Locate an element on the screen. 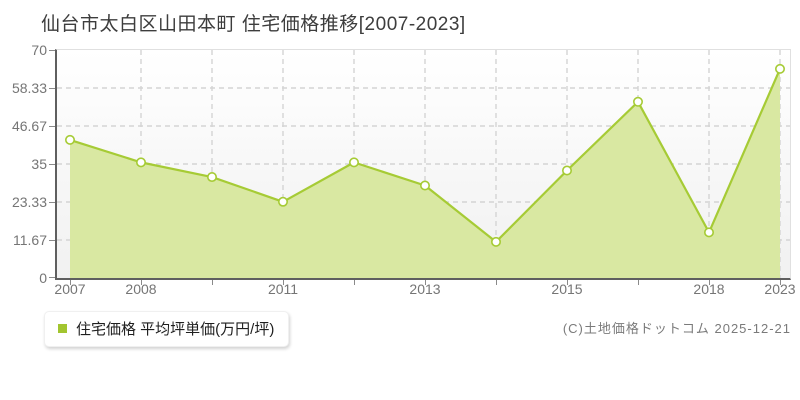 The width and height of the screenshot is (800, 400). x-axis-tick-label: 2023 is located at coordinates (780, 289).